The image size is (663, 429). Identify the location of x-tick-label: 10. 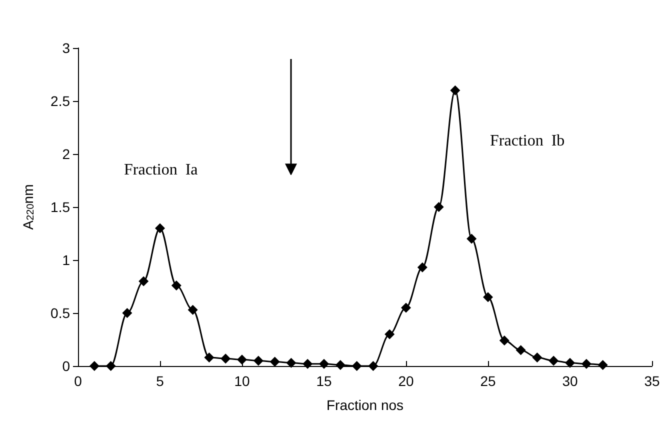
(242, 381).